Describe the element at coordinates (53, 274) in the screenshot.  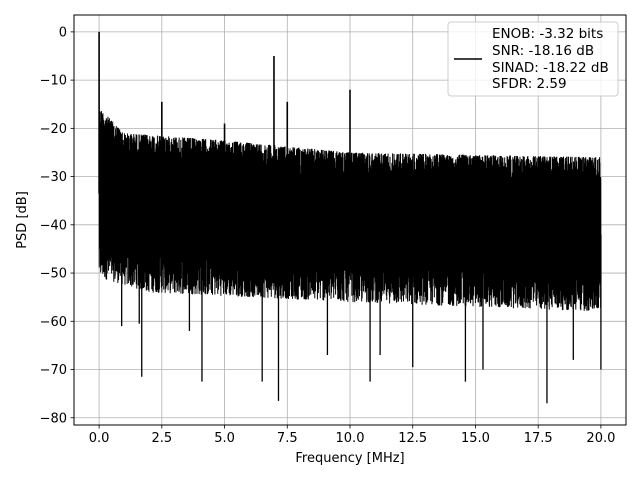
I see `y-tick-label: −50` at that location.